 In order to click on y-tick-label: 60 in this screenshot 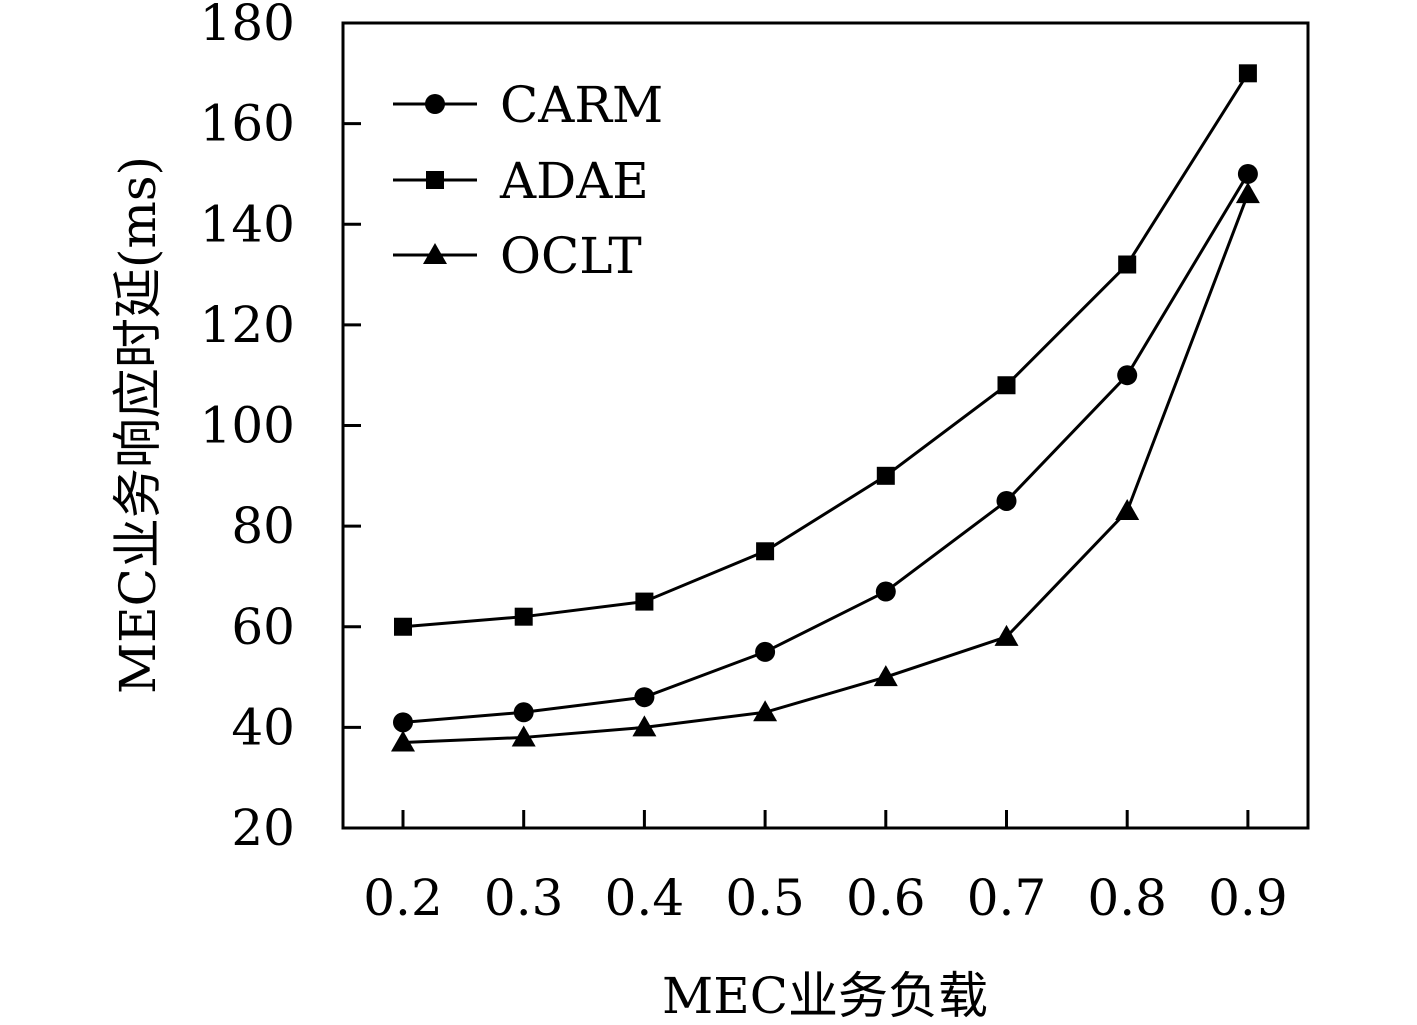, I will do `click(263, 627)`.